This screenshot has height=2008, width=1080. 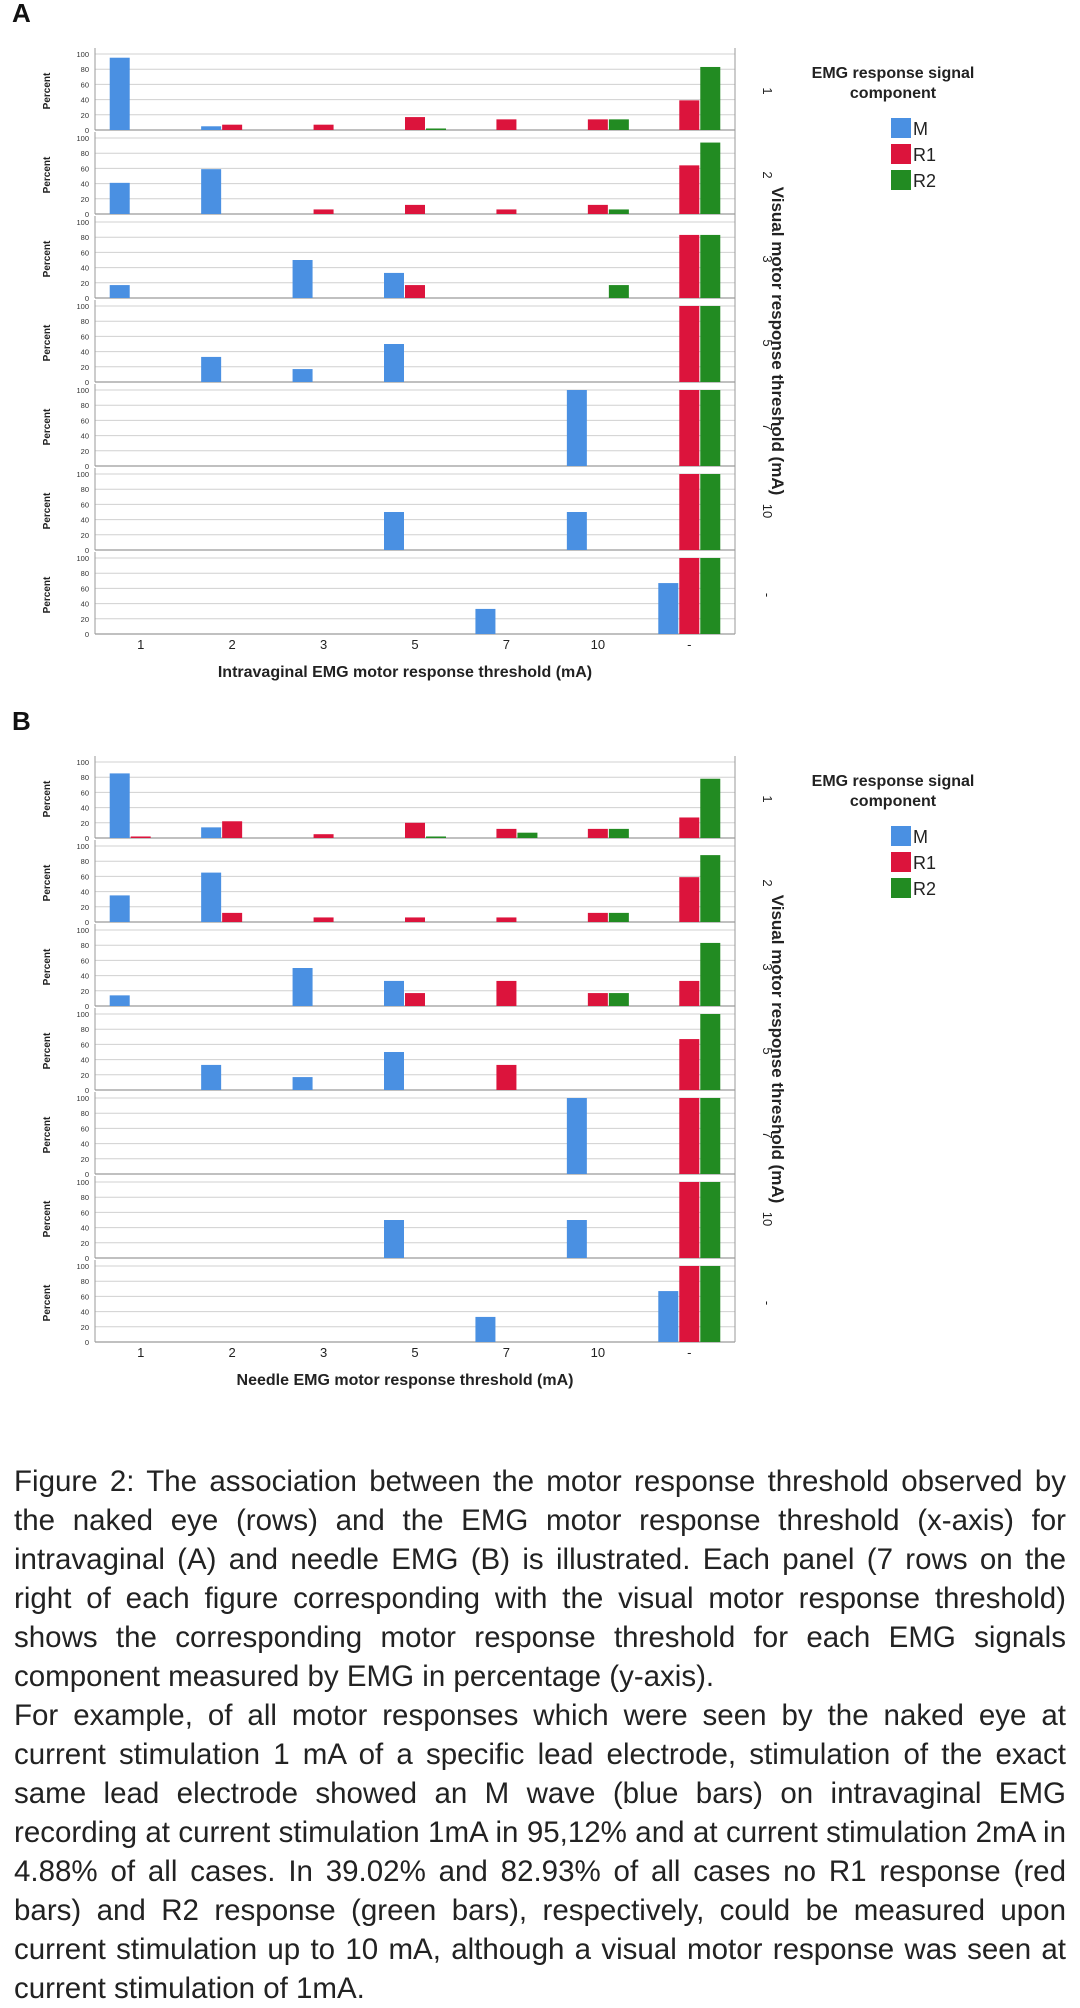 I want to click on panel-b-legend-title: EMG response signal, so click(x=893, y=781).